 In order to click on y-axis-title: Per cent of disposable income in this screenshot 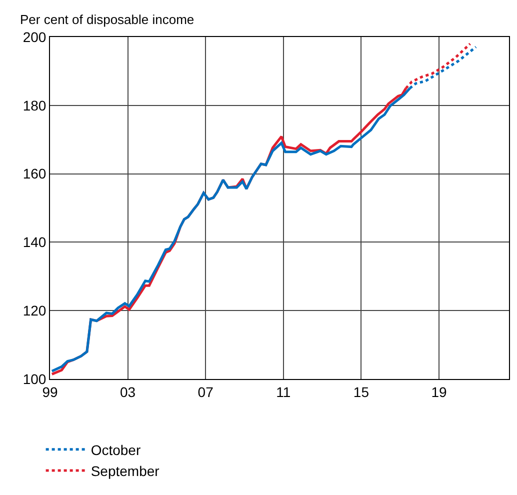, I will do `click(107, 19)`.